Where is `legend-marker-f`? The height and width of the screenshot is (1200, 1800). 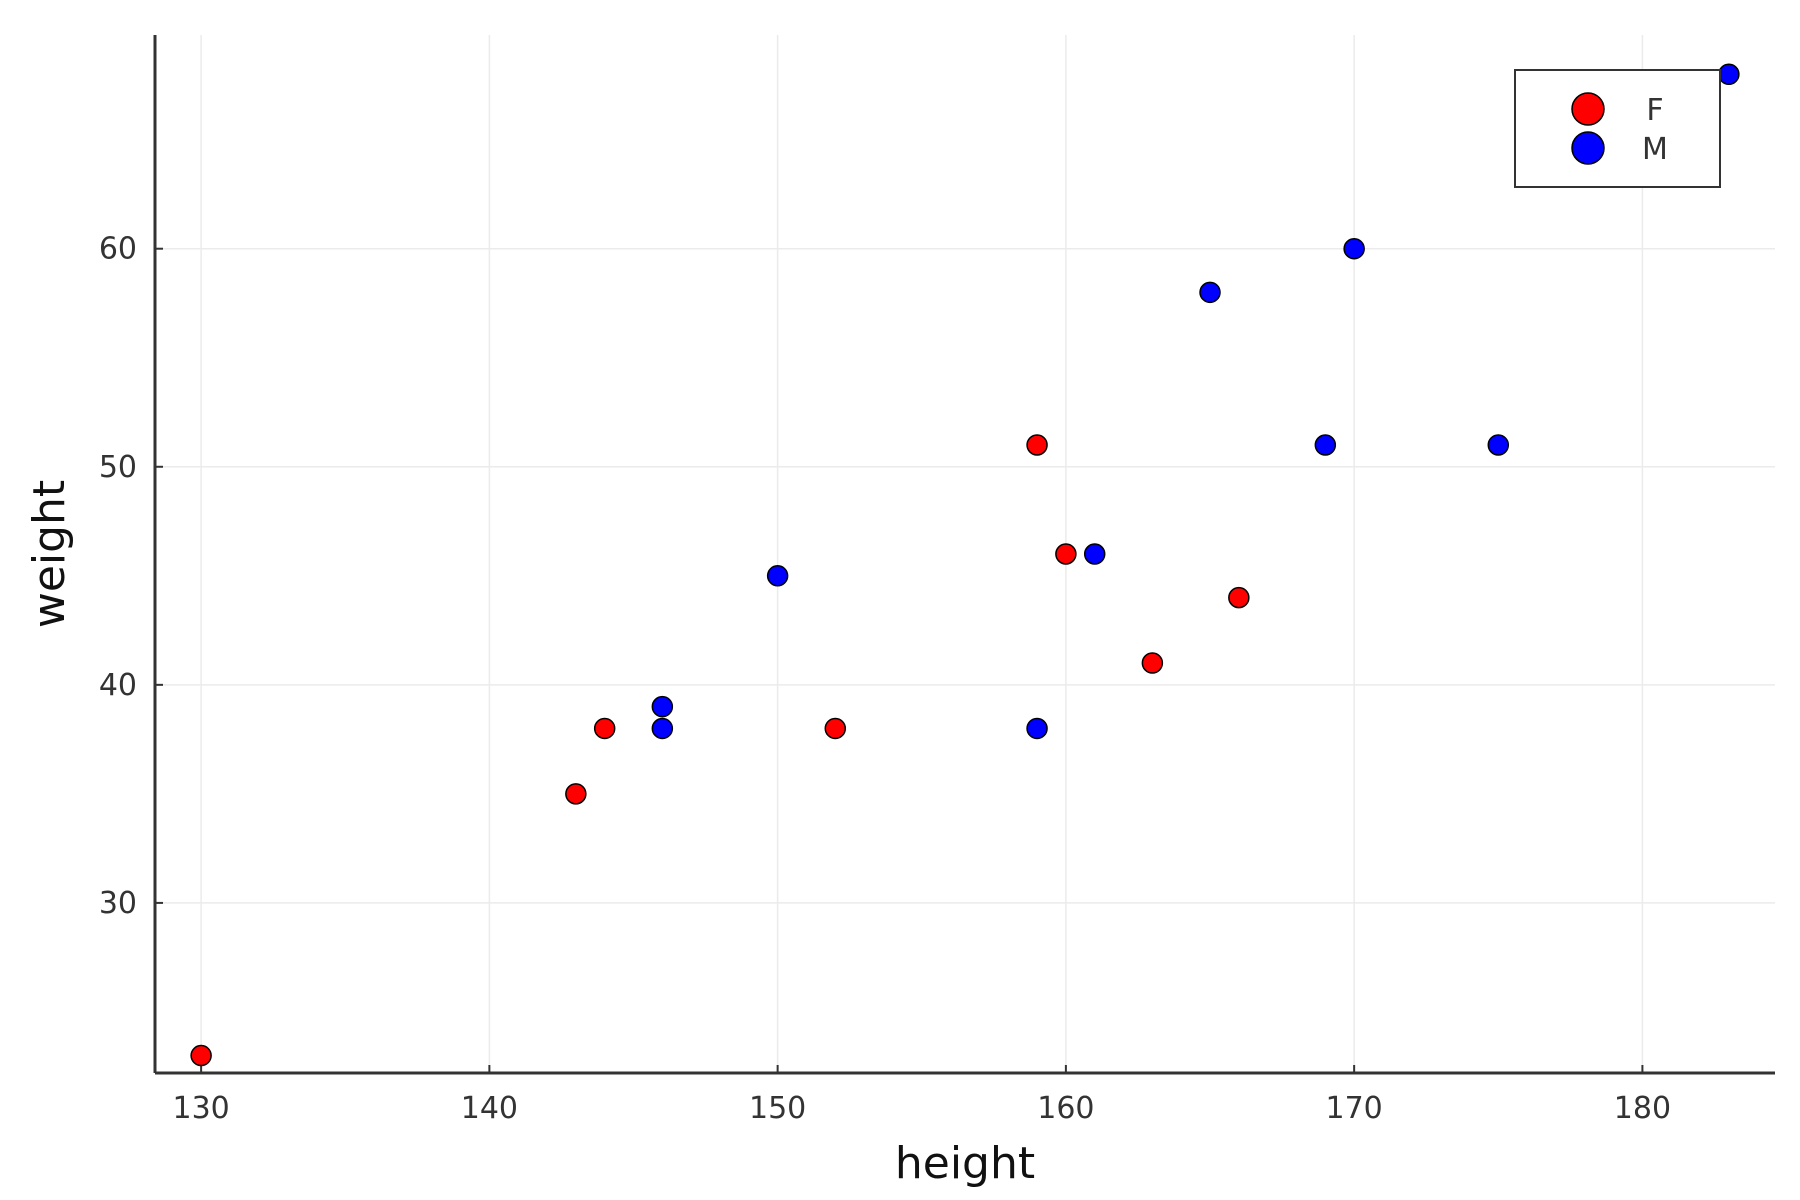 legend-marker-f is located at coordinates (1588, 109).